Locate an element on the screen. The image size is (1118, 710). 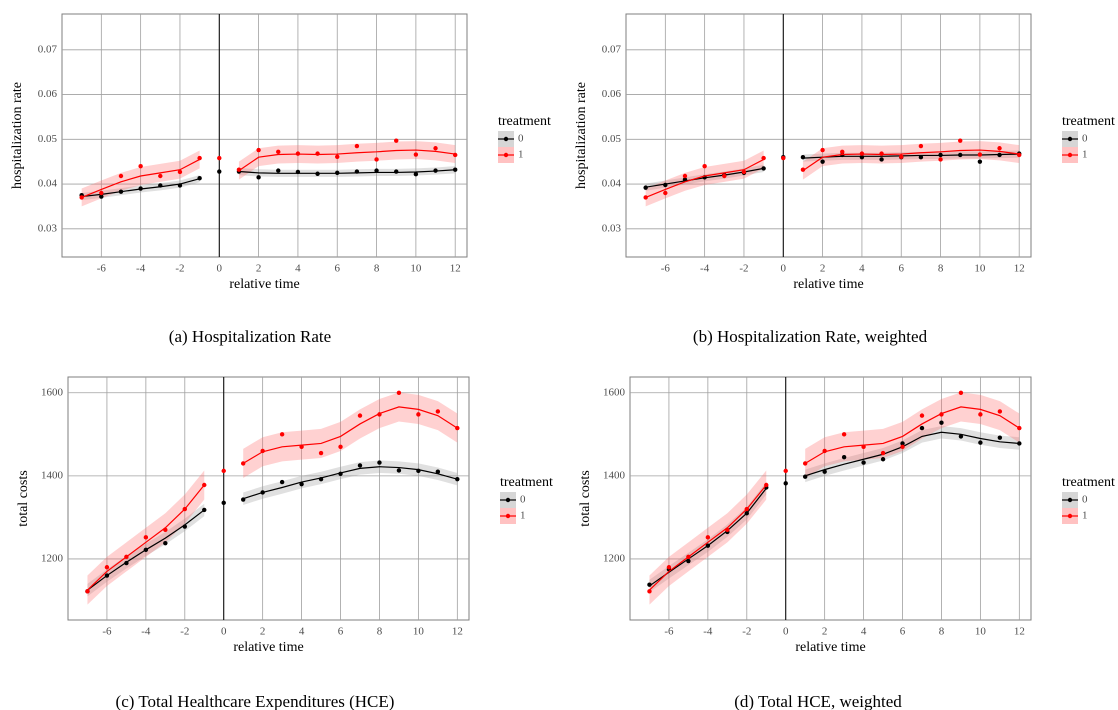
y-tick-label: 0.07 is located at coordinates (612, 49).